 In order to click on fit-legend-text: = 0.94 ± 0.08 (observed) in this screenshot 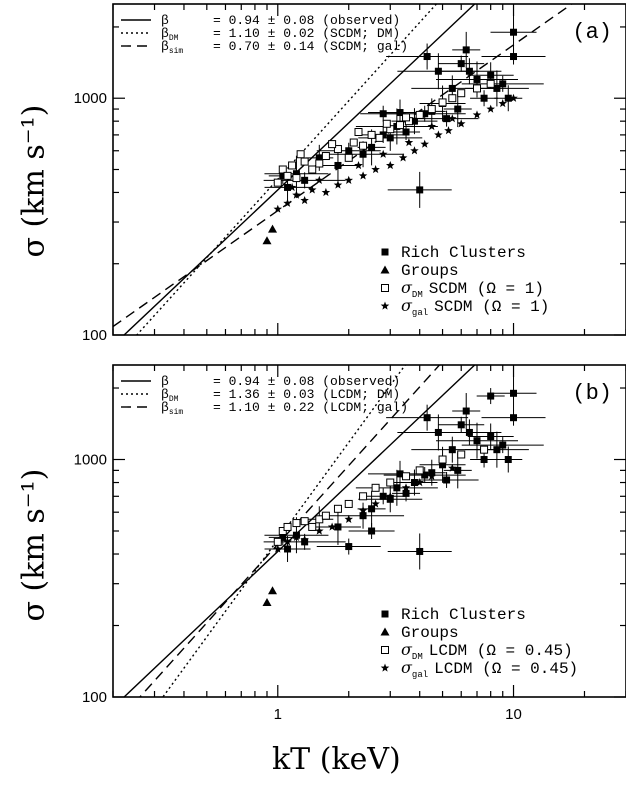, I will do `click(306, 381)`.